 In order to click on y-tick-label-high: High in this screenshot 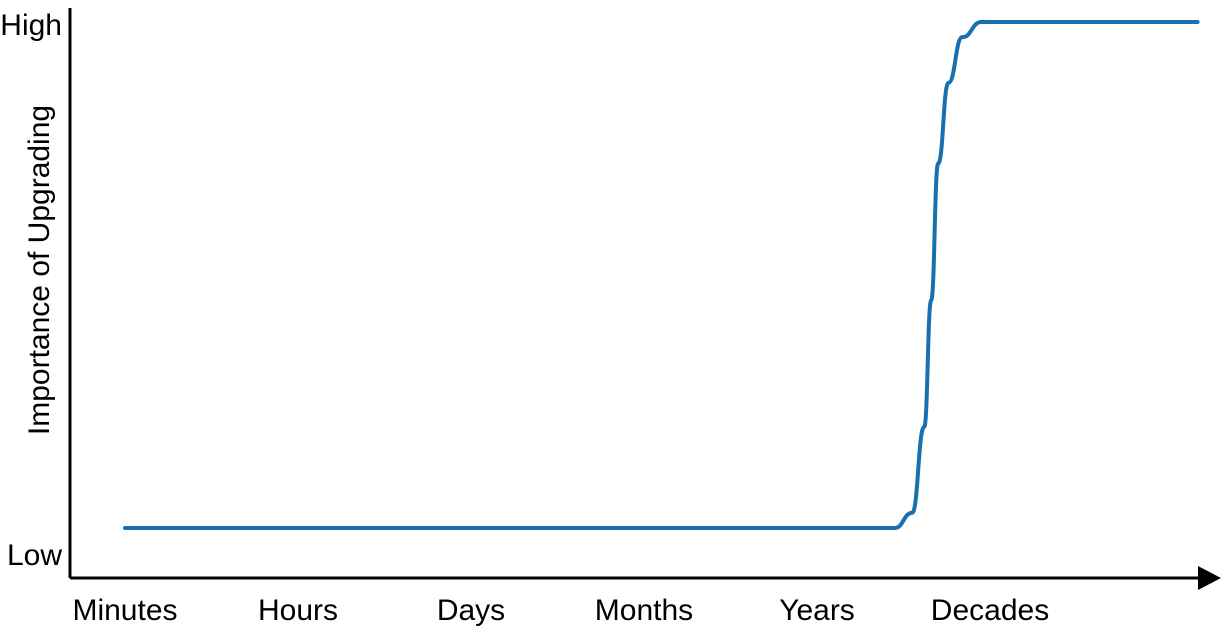, I will do `click(31, 25)`.